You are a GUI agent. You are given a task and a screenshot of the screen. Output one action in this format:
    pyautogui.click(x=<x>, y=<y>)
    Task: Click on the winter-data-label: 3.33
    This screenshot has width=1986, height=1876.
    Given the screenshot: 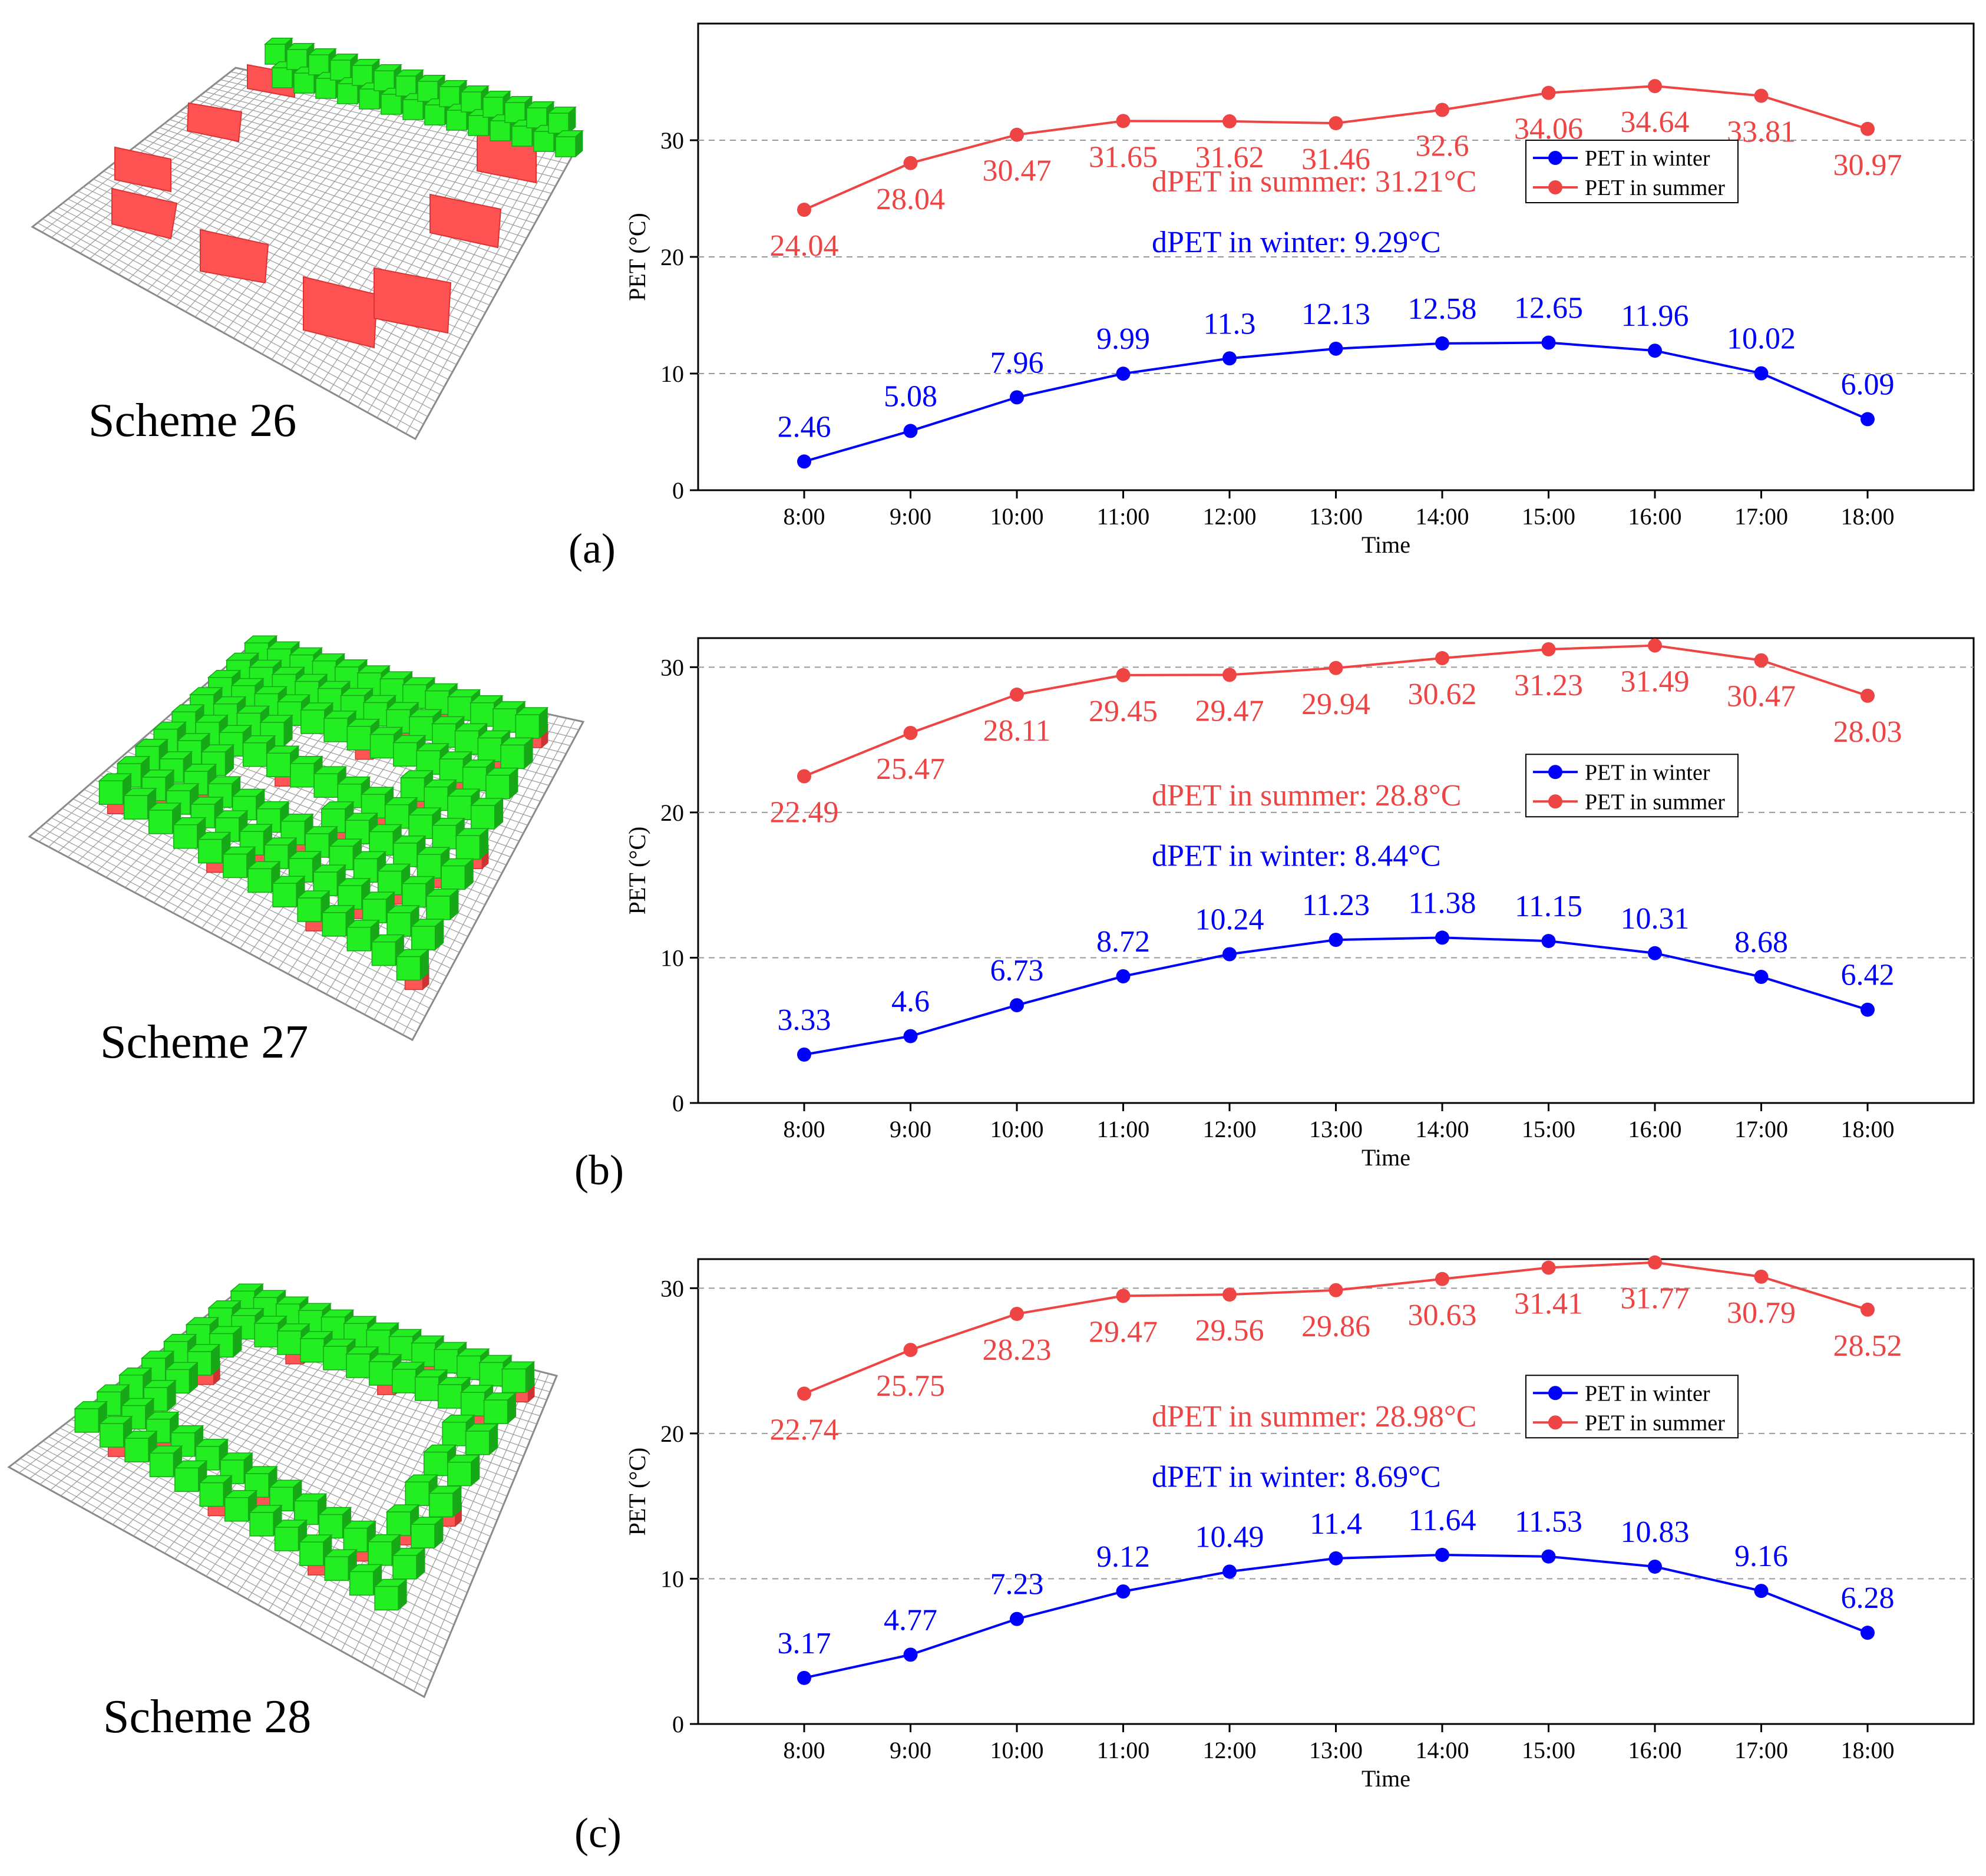 What is the action you would take?
    pyautogui.click(x=805, y=1020)
    